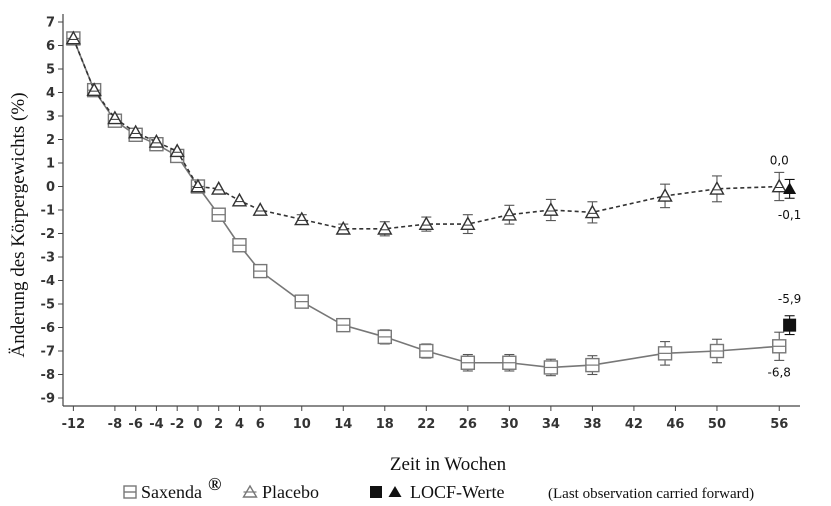 The image size is (831, 506). Describe the element at coordinates (457, 492) in the screenshot. I see `legend-locf-label: LOCF-Werte` at that location.